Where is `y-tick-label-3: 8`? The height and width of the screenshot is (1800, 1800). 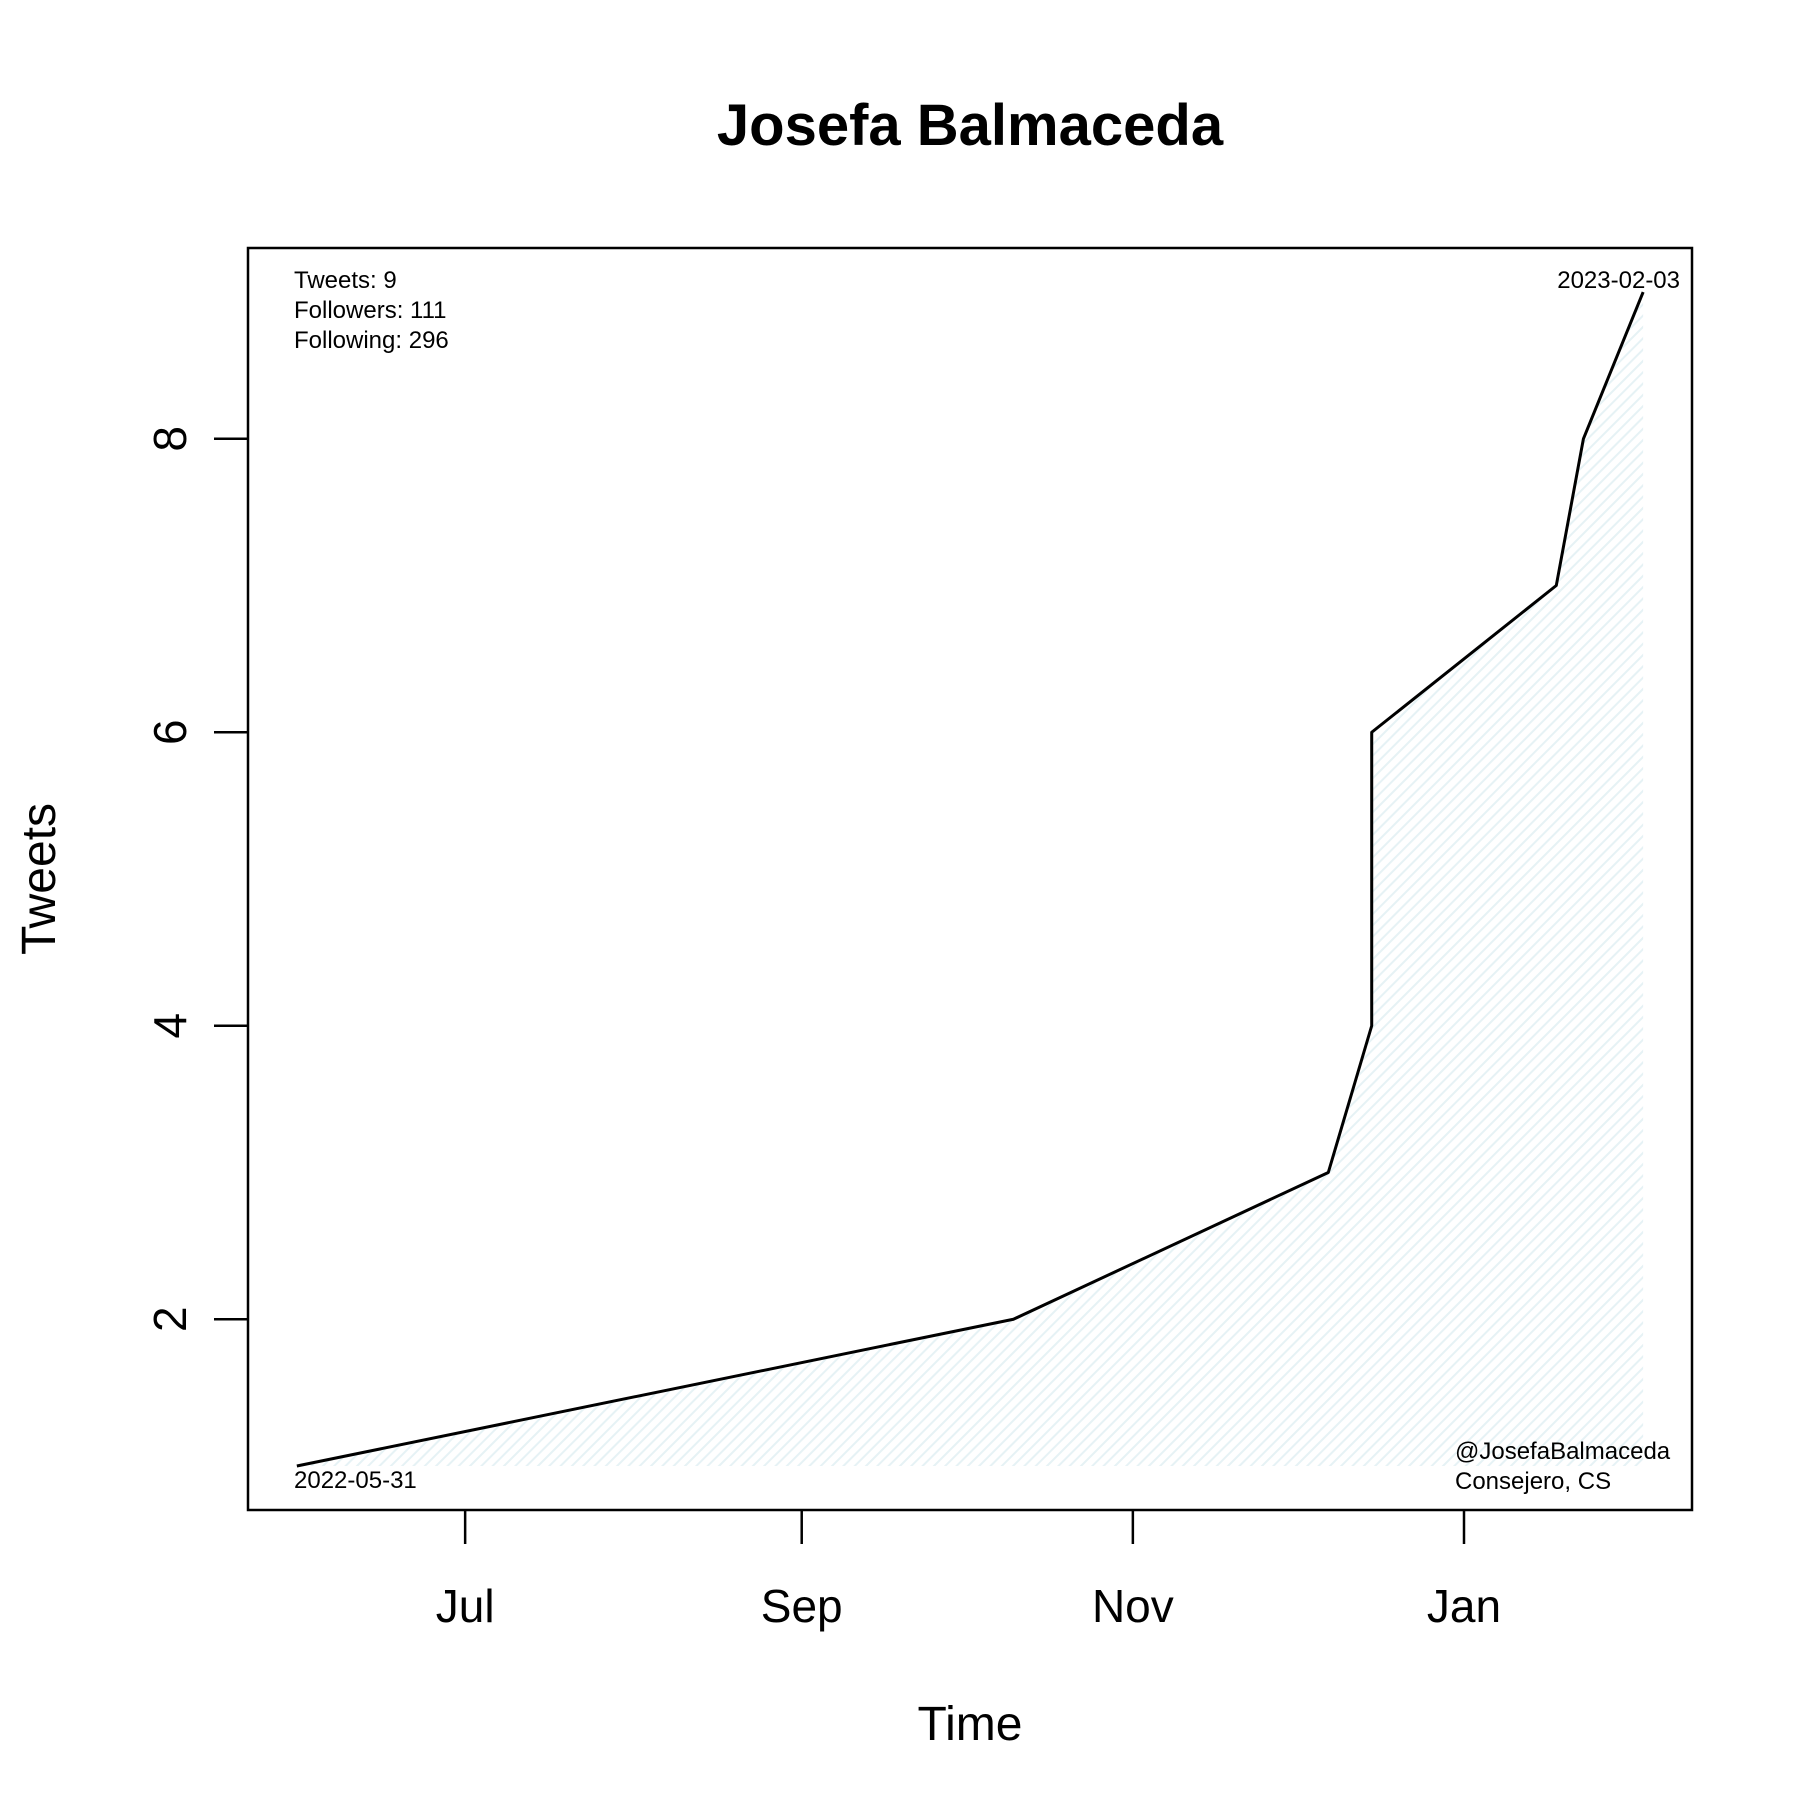 y-tick-label-3: 8 is located at coordinates (170, 439).